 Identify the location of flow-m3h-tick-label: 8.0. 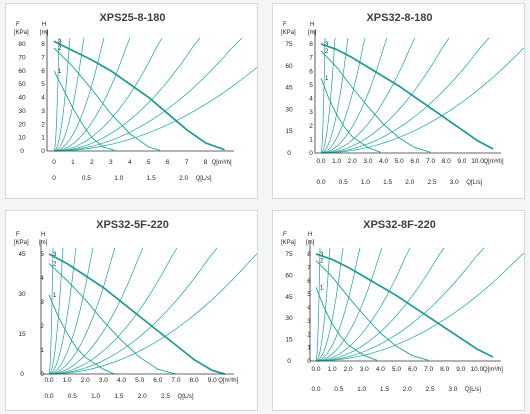
(194, 380).